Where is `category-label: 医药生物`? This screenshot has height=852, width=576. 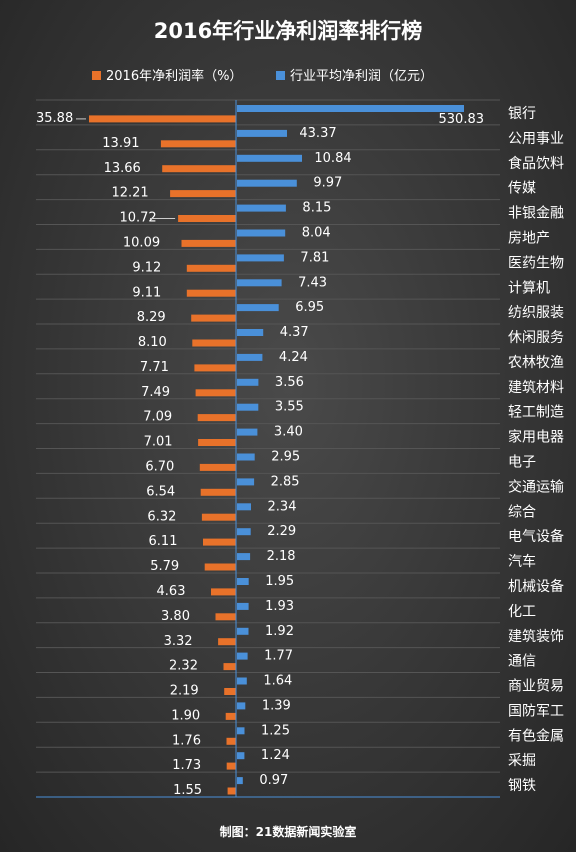 category-label: 医药生物 is located at coordinates (536, 263).